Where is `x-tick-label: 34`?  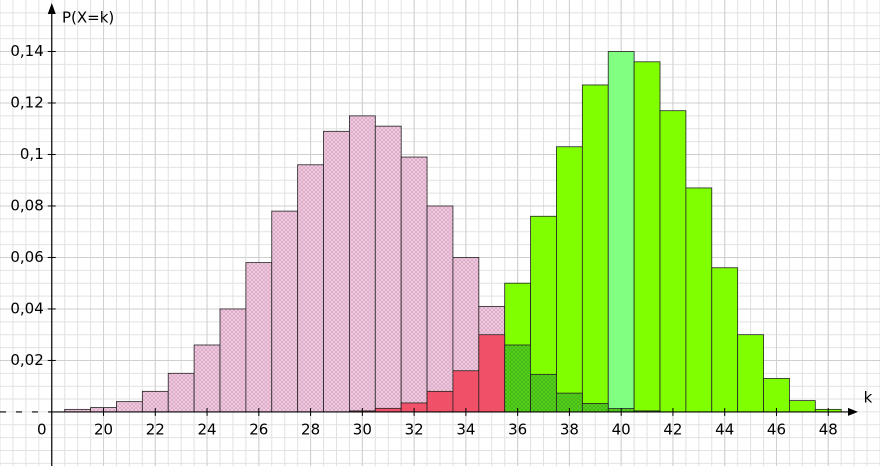 x-tick-label: 34 is located at coordinates (465, 429).